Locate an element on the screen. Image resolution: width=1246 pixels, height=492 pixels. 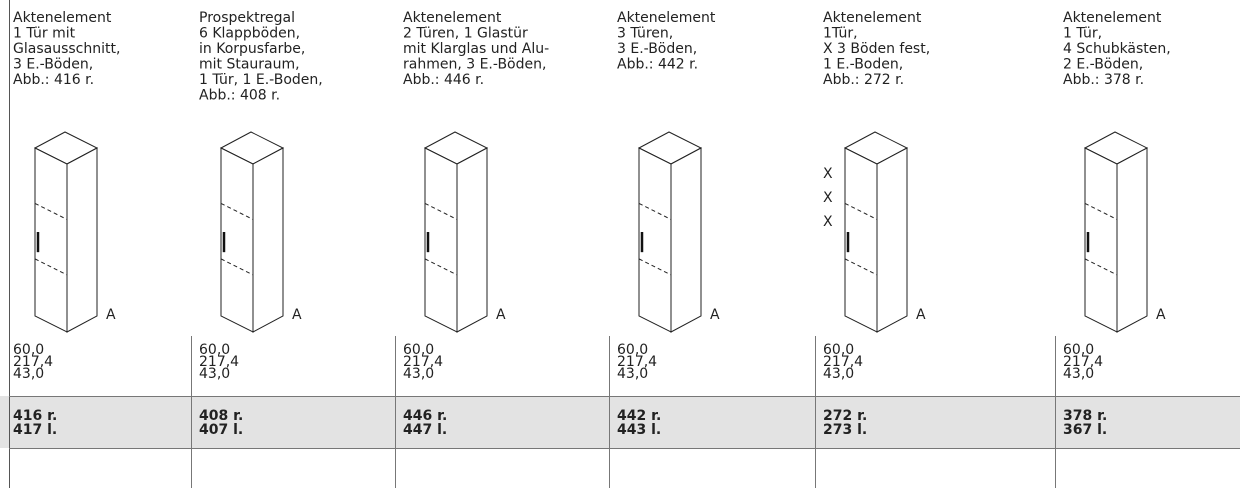
description-line: 4 Schubkästen, is located at coordinates (1117, 49).